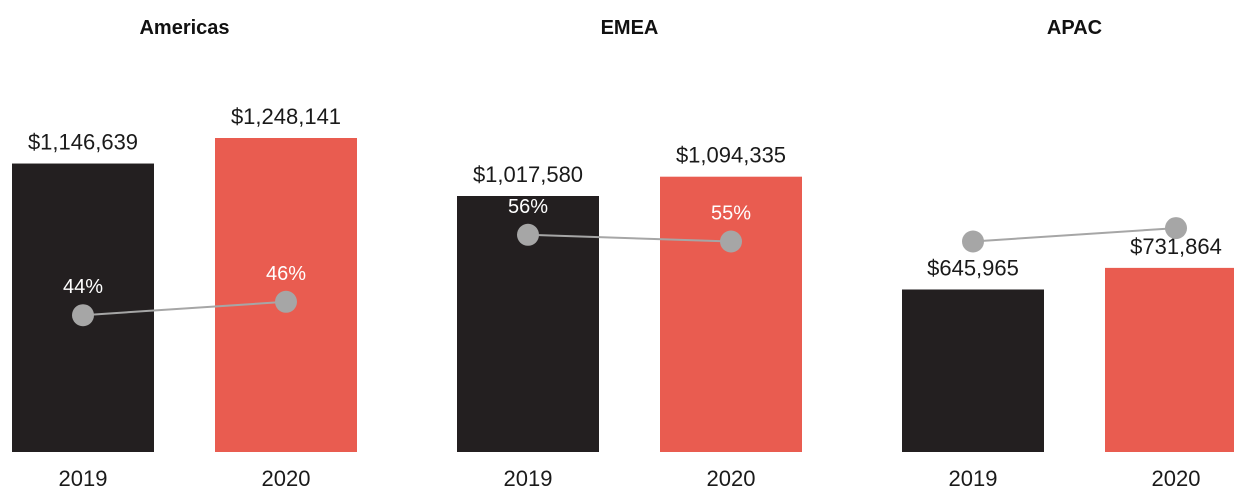 The height and width of the screenshot is (495, 1234). What do you see at coordinates (973, 267) in the screenshot?
I see `bar-value-label: $645,965` at bounding box center [973, 267].